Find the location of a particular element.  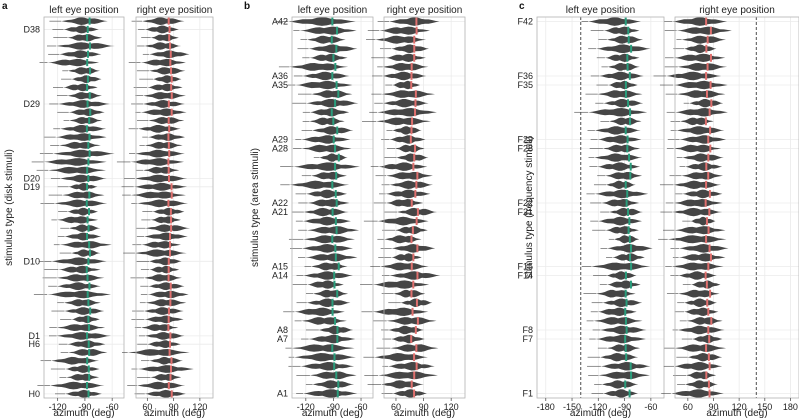

y-tick-label: D20 is located at coordinates (31, 179).